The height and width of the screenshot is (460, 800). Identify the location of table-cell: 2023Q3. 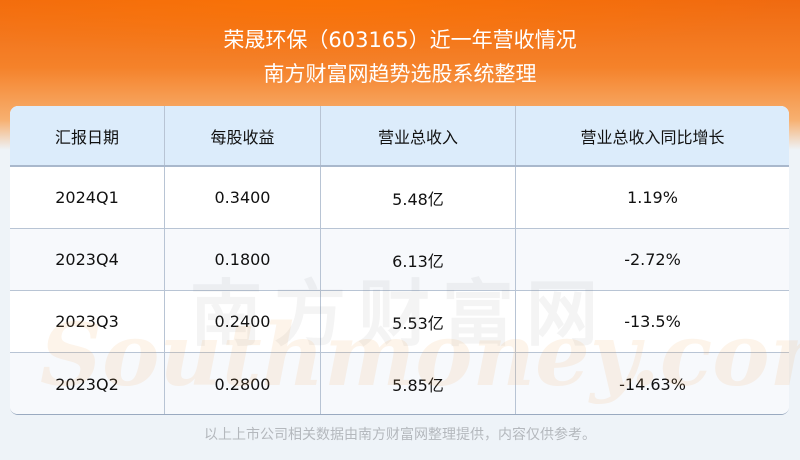
(87, 321).